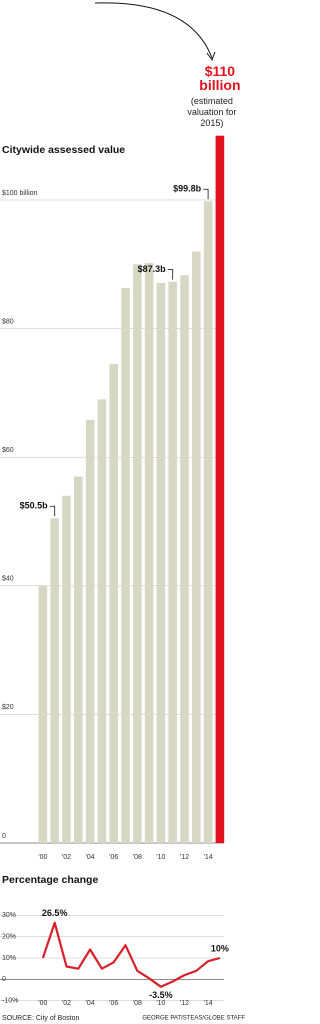 The width and height of the screenshot is (320, 1024). What do you see at coordinates (50, 880) in the screenshot?
I see `chart-title: Percentage change` at bounding box center [50, 880].